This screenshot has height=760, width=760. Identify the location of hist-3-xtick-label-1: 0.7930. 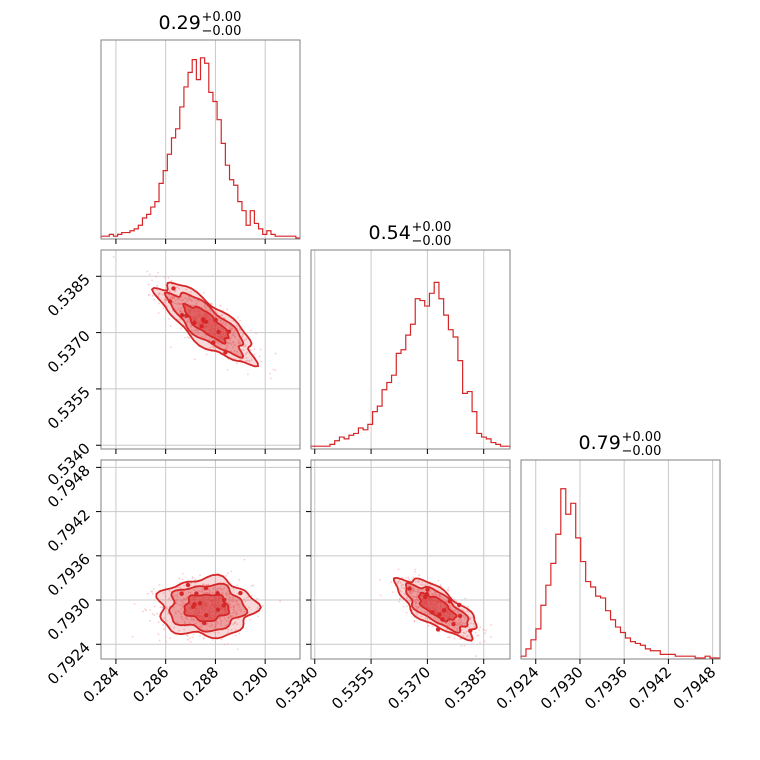
(562, 688).